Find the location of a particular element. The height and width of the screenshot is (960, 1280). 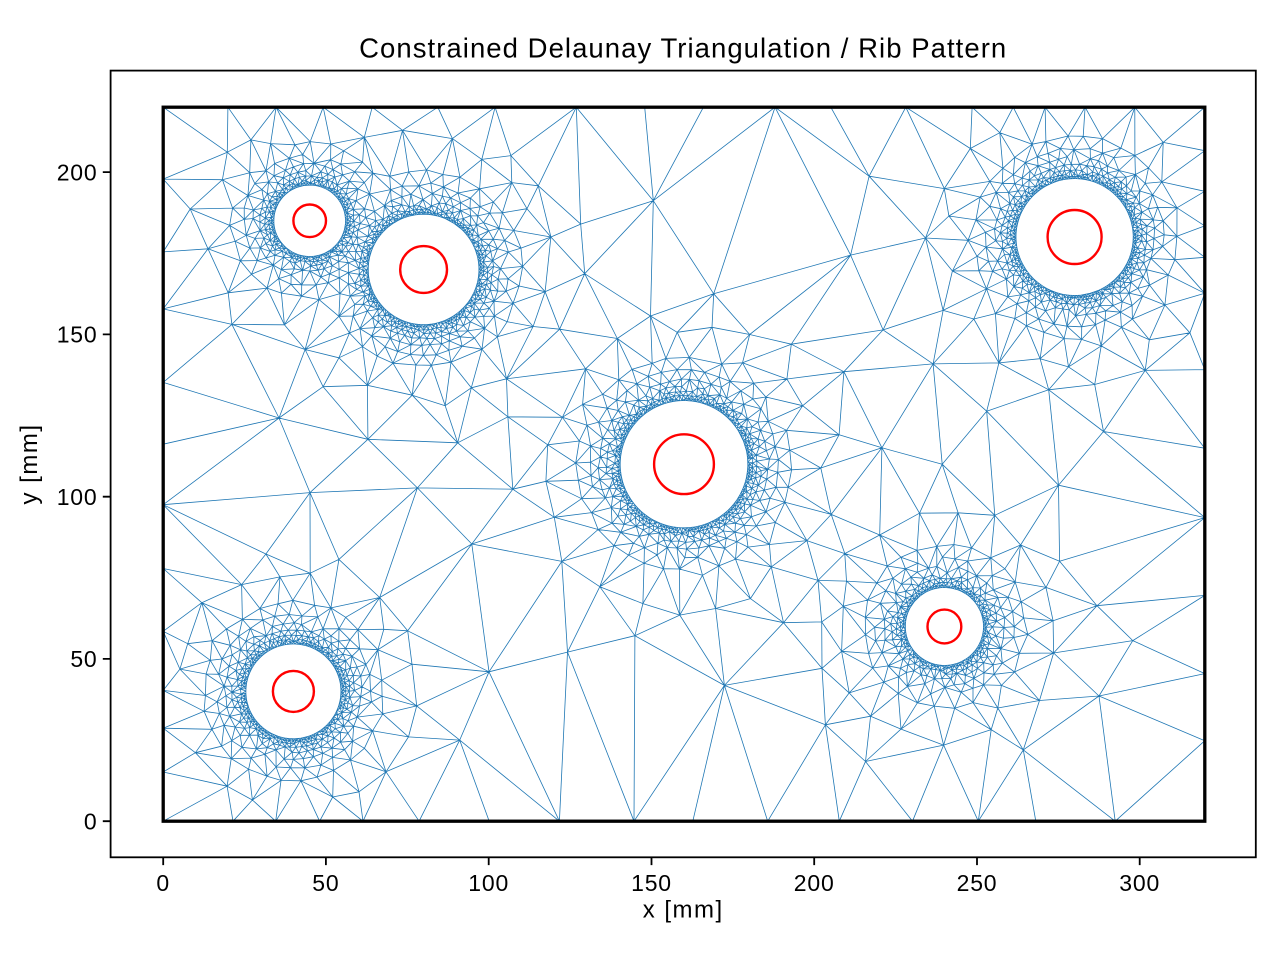

svg-text: y [mm] is located at coordinates (29, 464).